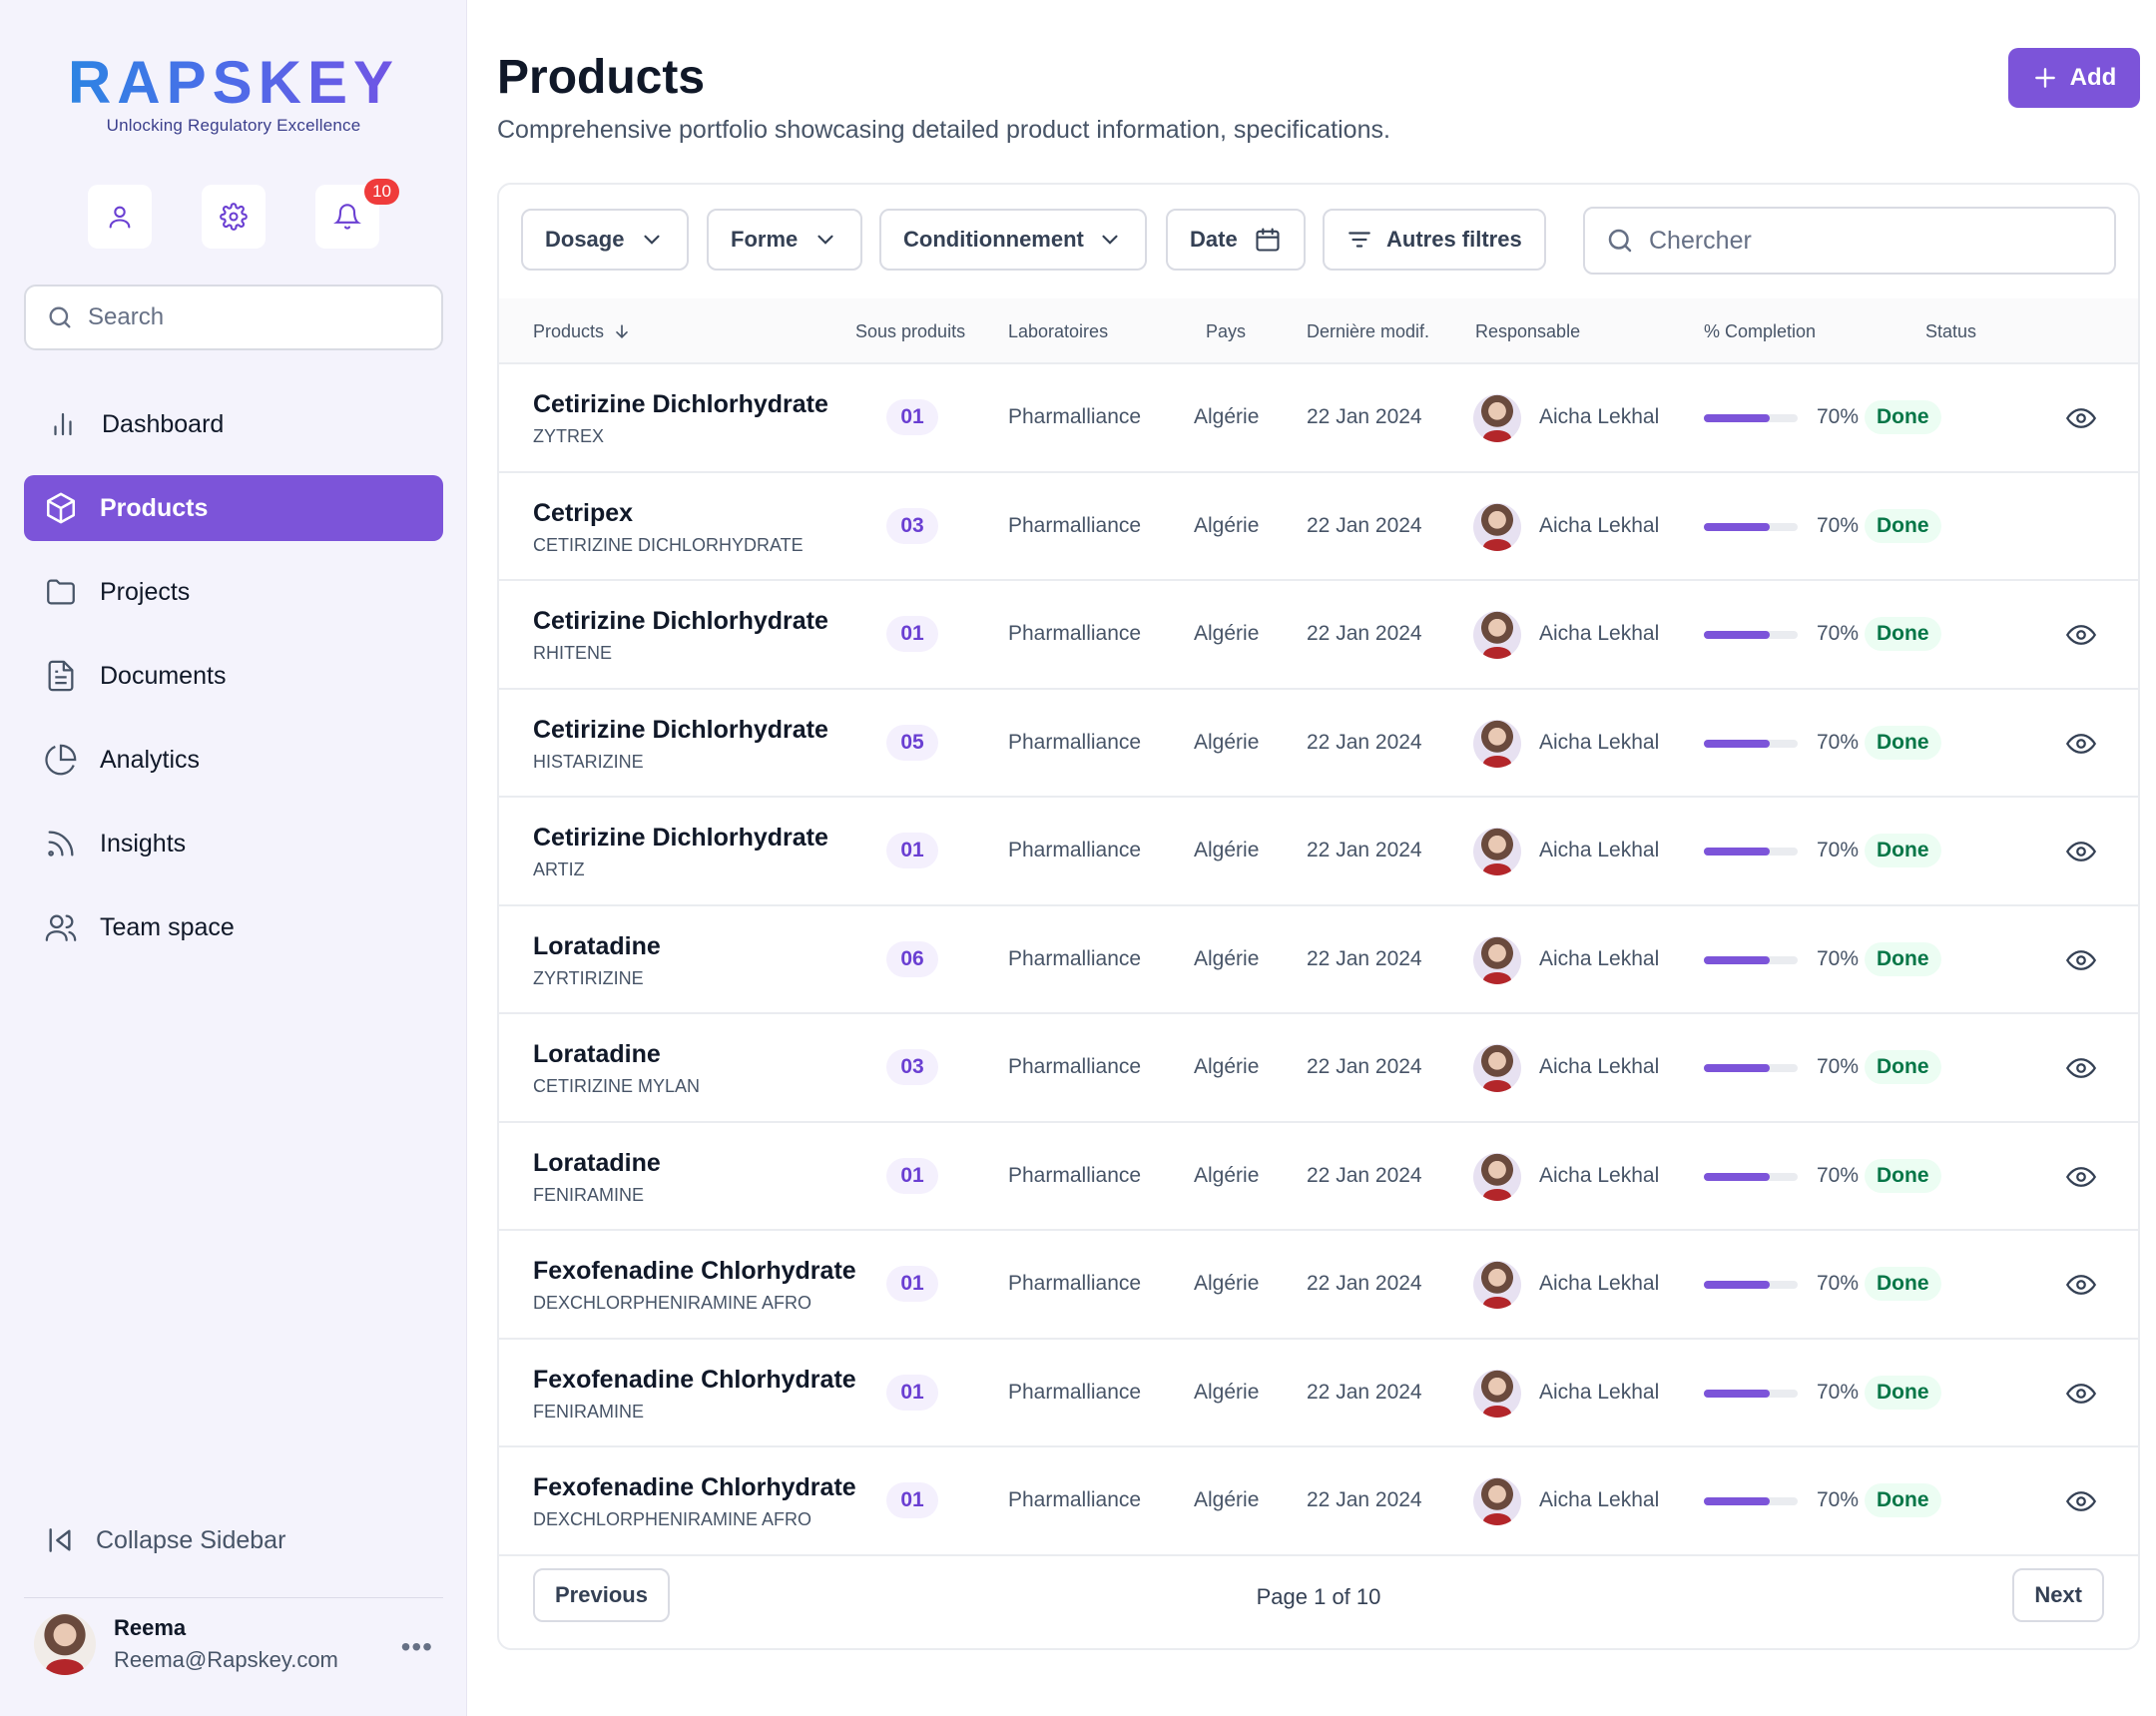 The image size is (2156, 1716). I want to click on completion-value: 70%, so click(1838, 850).